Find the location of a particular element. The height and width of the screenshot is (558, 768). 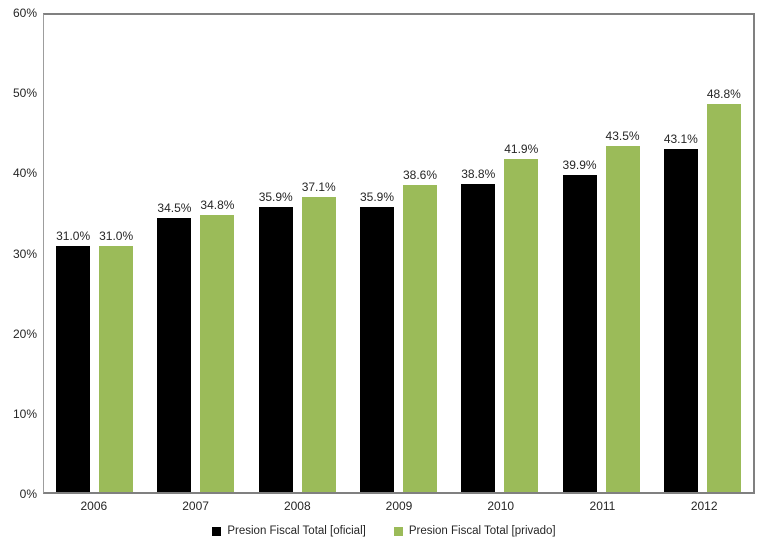

bar-group-2006: 31.0% 31.0% is located at coordinates (94, 253).